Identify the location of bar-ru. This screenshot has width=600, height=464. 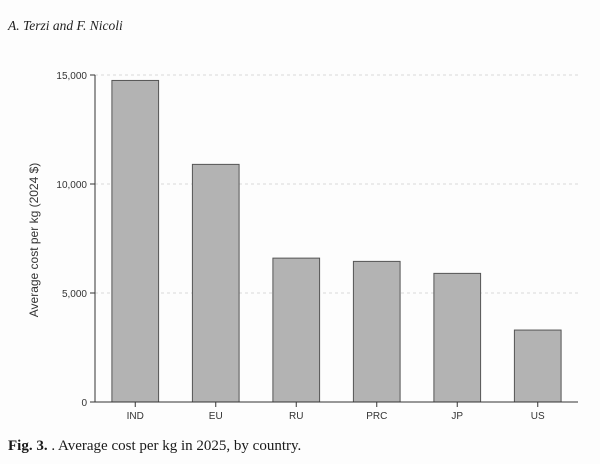
(296, 330).